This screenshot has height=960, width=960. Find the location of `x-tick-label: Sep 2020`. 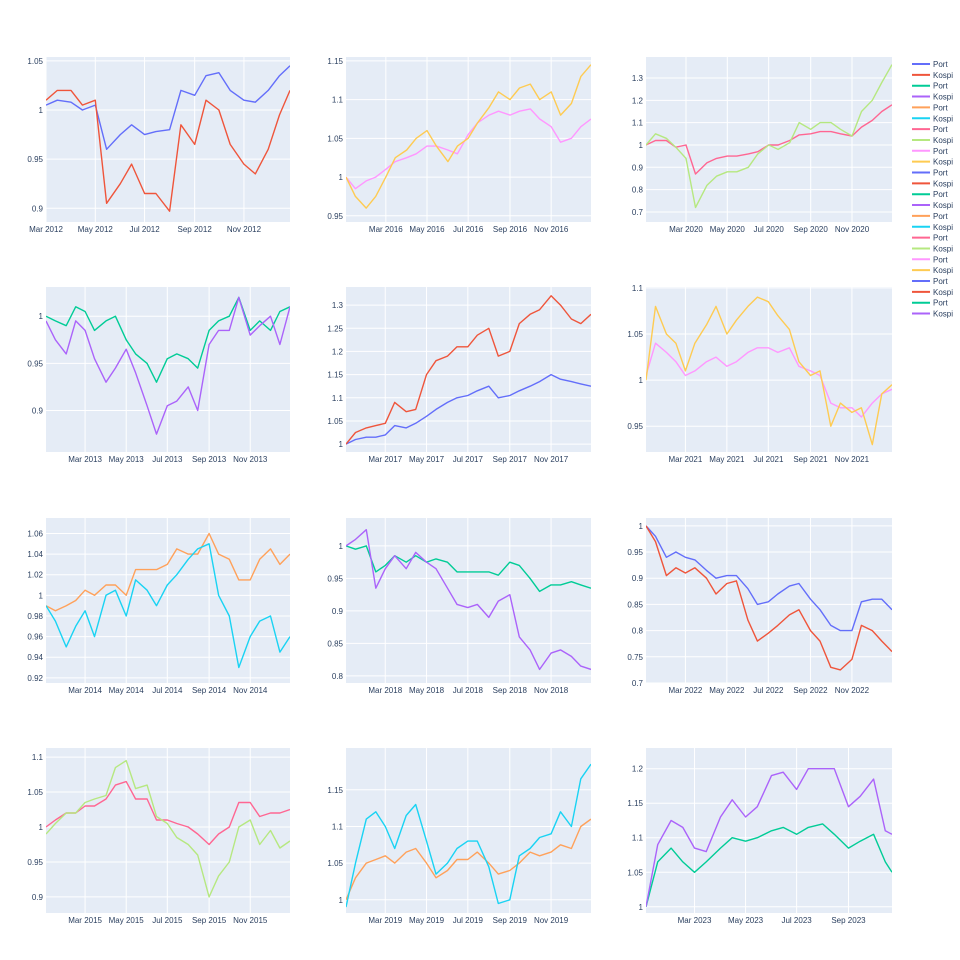

x-tick-label: Sep 2020 is located at coordinates (811, 229).